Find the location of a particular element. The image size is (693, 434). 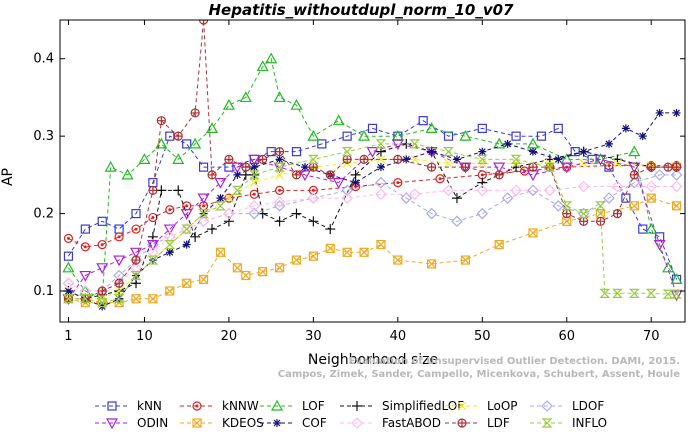

x-tick-label: 30 is located at coordinates (313, 336).